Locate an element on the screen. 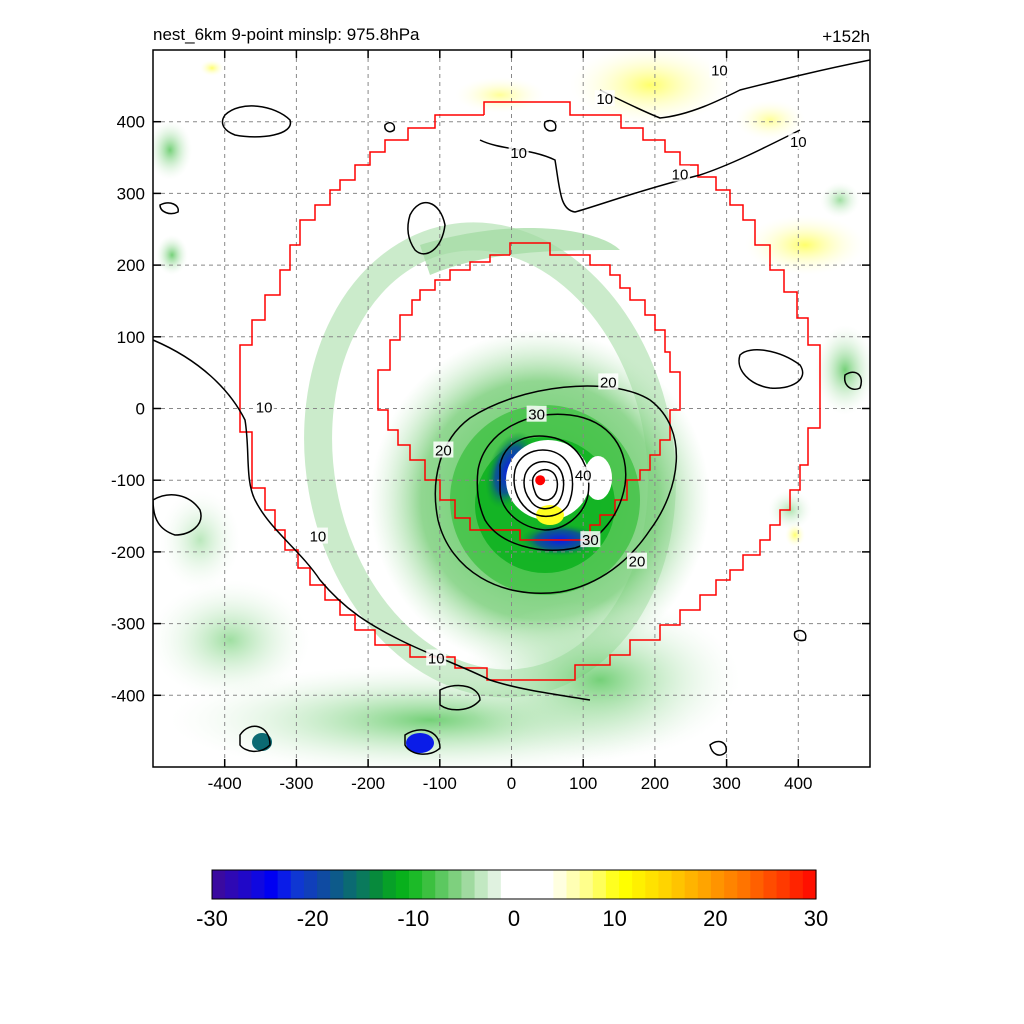 This screenshot has height=1024, width=1024. contour-label-2: 10 is located at coordinates (798, 142).